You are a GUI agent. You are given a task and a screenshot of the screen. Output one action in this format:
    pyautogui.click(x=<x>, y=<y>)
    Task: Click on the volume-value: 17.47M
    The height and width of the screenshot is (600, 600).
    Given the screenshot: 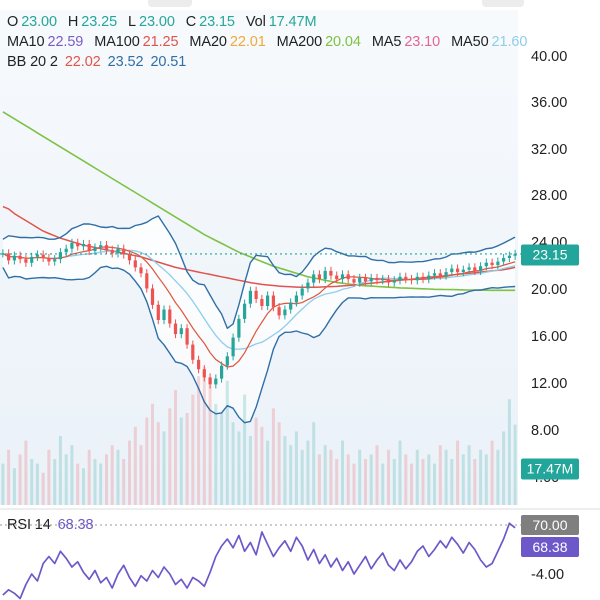 What is the action you would take?
    pyautogui.click(x=292, y=22)
    